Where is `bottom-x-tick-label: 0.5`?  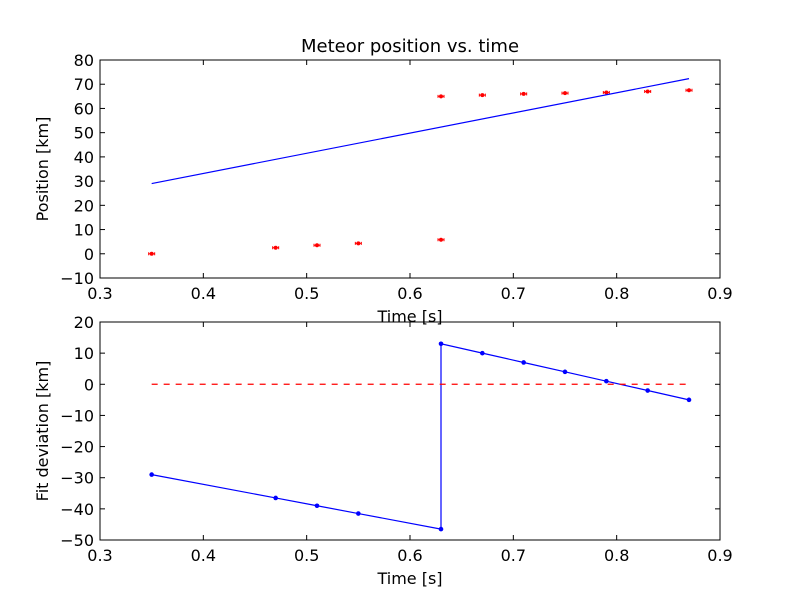 bottom-x-tick-label: 0.5 is located at coordinates (306, 555).